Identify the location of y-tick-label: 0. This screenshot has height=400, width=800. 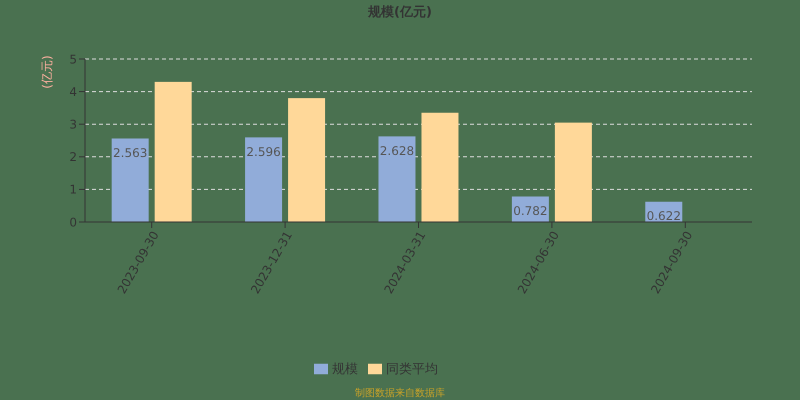
(73, 222).